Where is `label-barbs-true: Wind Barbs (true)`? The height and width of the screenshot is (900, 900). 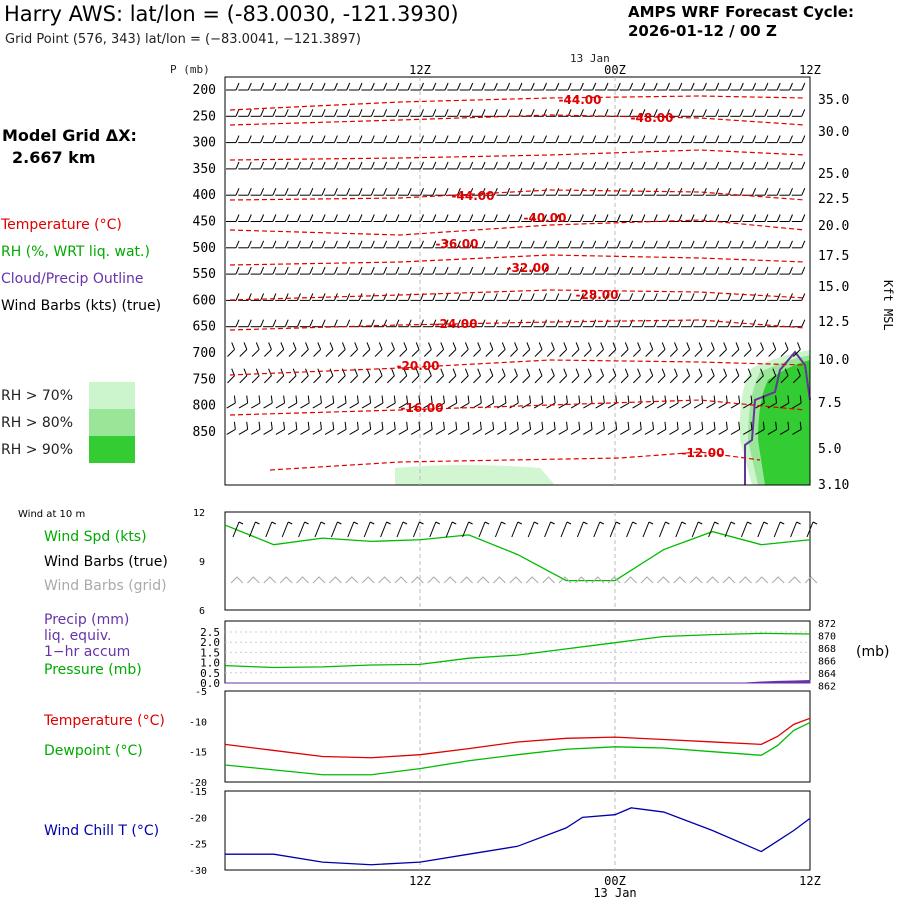
label-barbs-true: Wind Barbs (true) is located at coordinates (106, 562).